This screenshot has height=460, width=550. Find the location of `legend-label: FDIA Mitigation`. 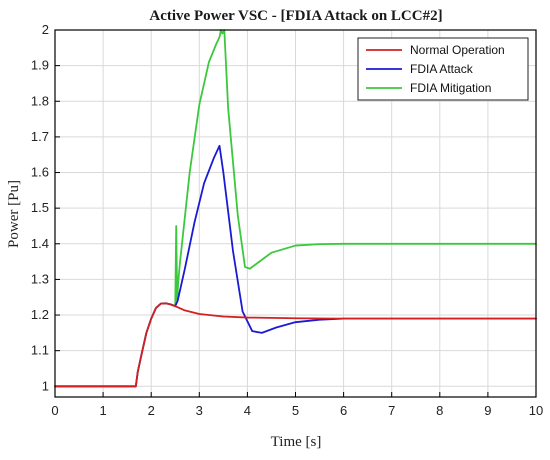

legend-label: FDIA Mitigation is located at coordinates (450, 88).